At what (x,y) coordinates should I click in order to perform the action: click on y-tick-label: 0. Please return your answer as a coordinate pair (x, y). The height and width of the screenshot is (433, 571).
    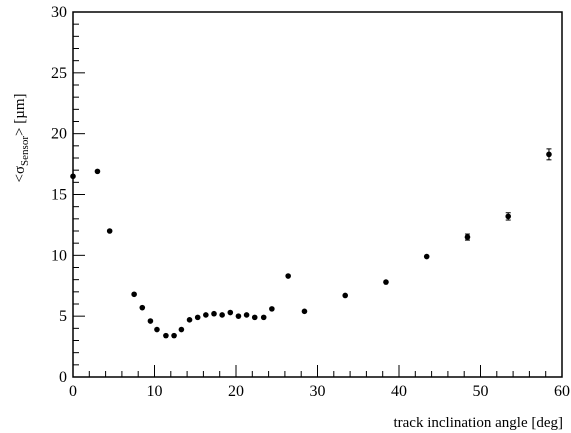
    Looking at the image, I should click on (63, 377).